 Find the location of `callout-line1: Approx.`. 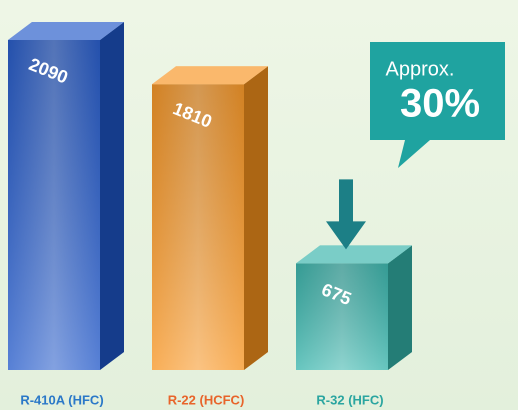

callout-line1: Approx. is located at coordinates (420, 69).